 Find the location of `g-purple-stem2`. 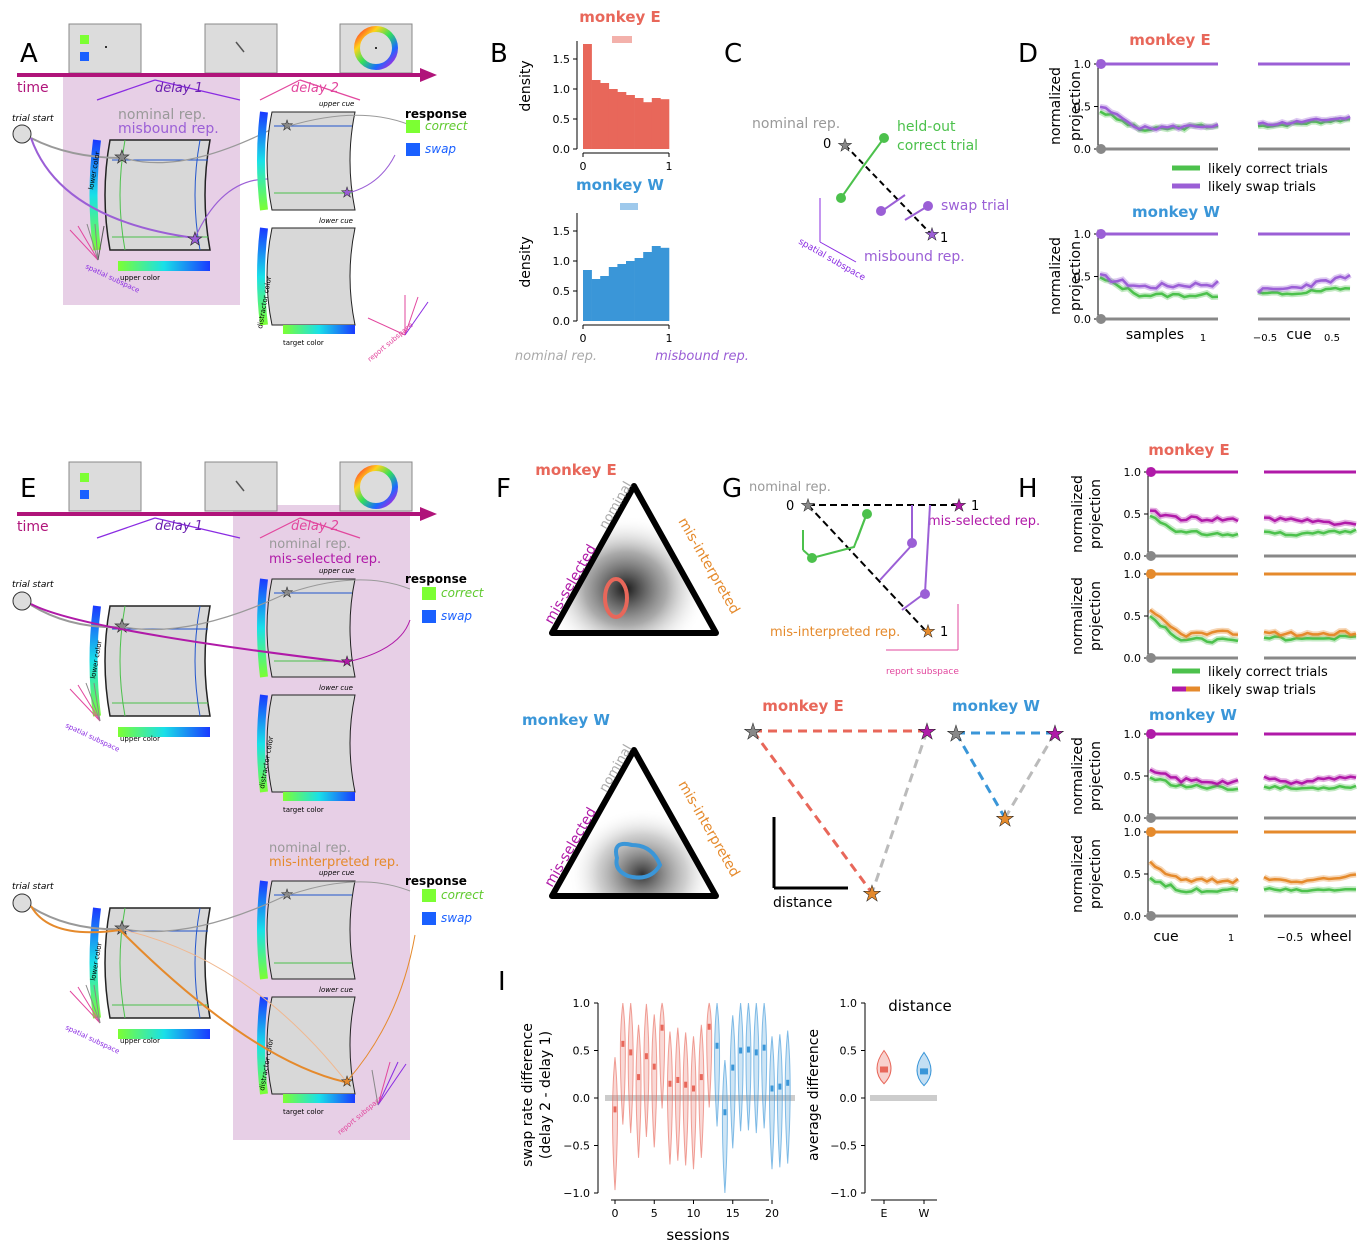

g-purple-stem2 is located at coordinates (927, 549).